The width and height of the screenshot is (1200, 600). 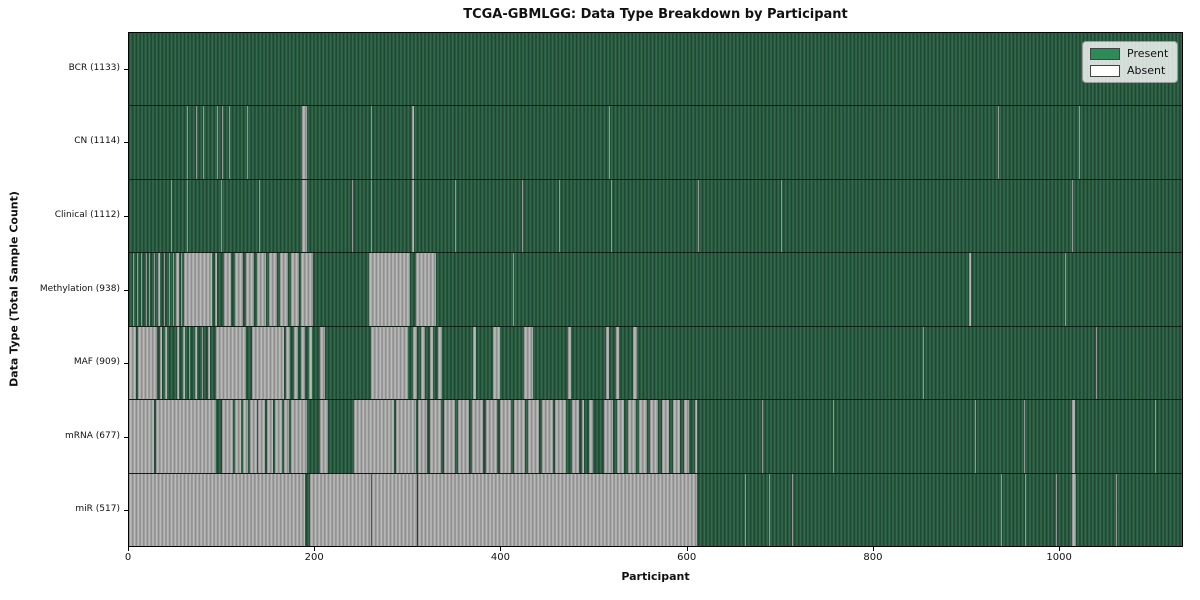 What do you see at coordinates (79, 288) in the screenshot?
I see `y-tick-label-methylation: Methylation (938)` at bounding box center [79, 288].